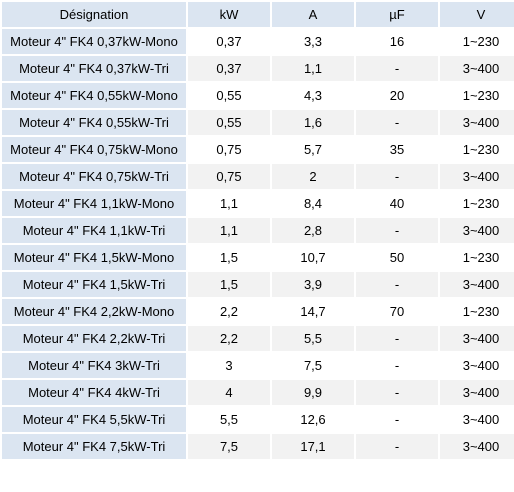 The height and width of the screenshot is (492, 514). I want to click on cell-kw: 7,5, so click(229, 446).